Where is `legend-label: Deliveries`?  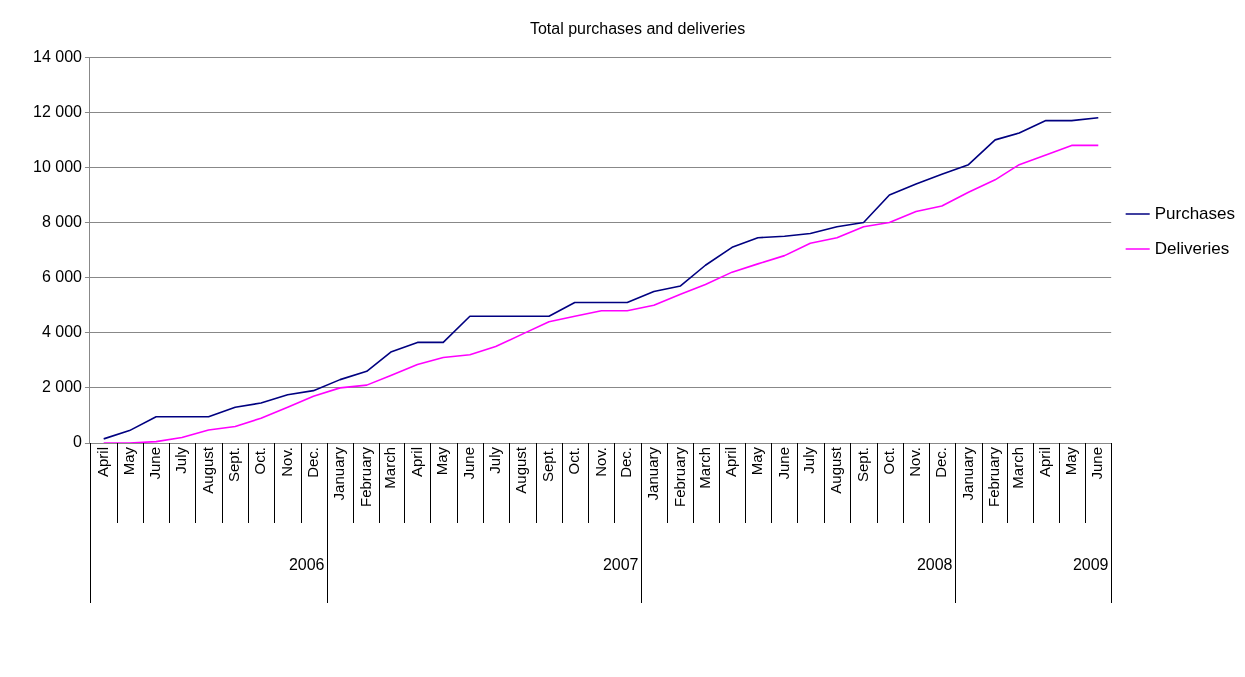
legend-label: Deliveries is located at coordinates (1192, 248).